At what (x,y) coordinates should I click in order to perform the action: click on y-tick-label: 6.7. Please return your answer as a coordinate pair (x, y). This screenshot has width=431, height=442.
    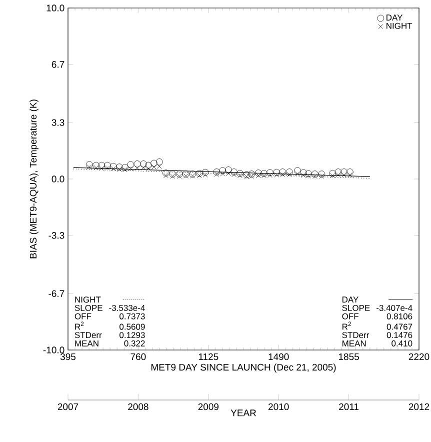
    Looking at the image, I should click on (58, 64).